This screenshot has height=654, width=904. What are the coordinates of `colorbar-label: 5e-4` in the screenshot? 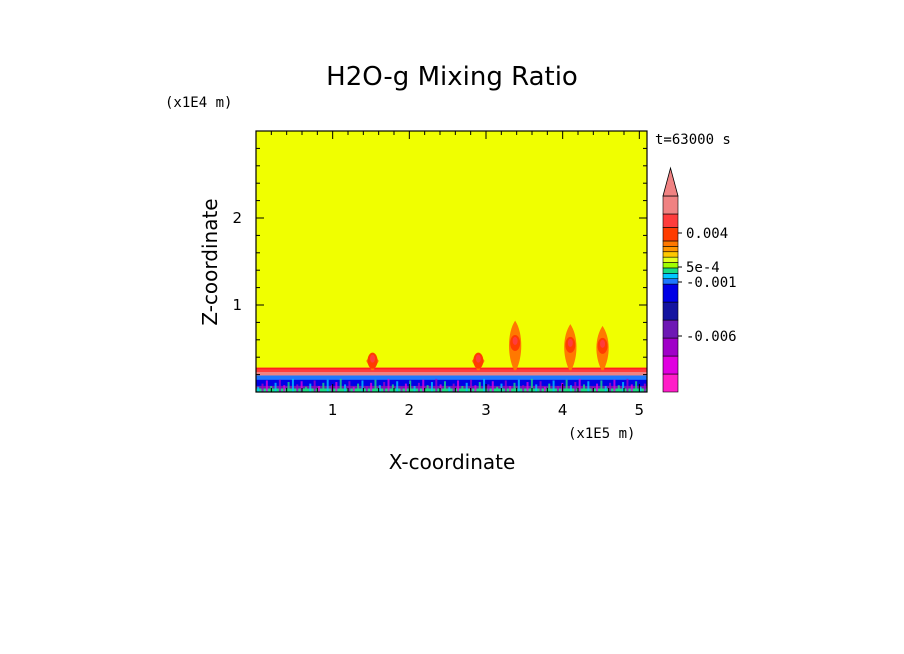 It's located at (703, 268).